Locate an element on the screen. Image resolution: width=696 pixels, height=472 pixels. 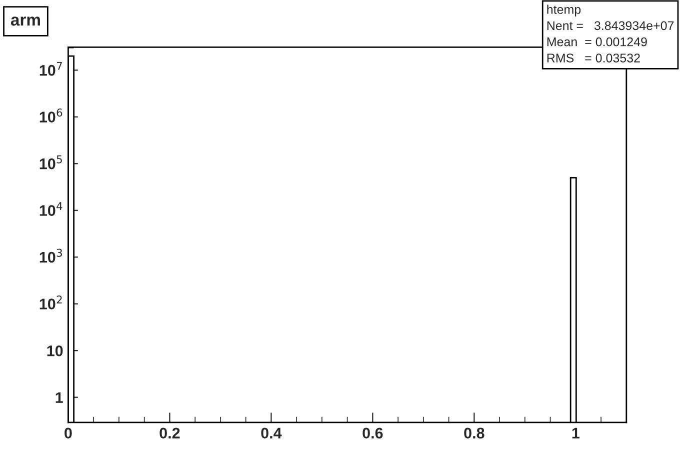
y-tick-label: 10$^{7}$ is located at coordinates (51, 69).